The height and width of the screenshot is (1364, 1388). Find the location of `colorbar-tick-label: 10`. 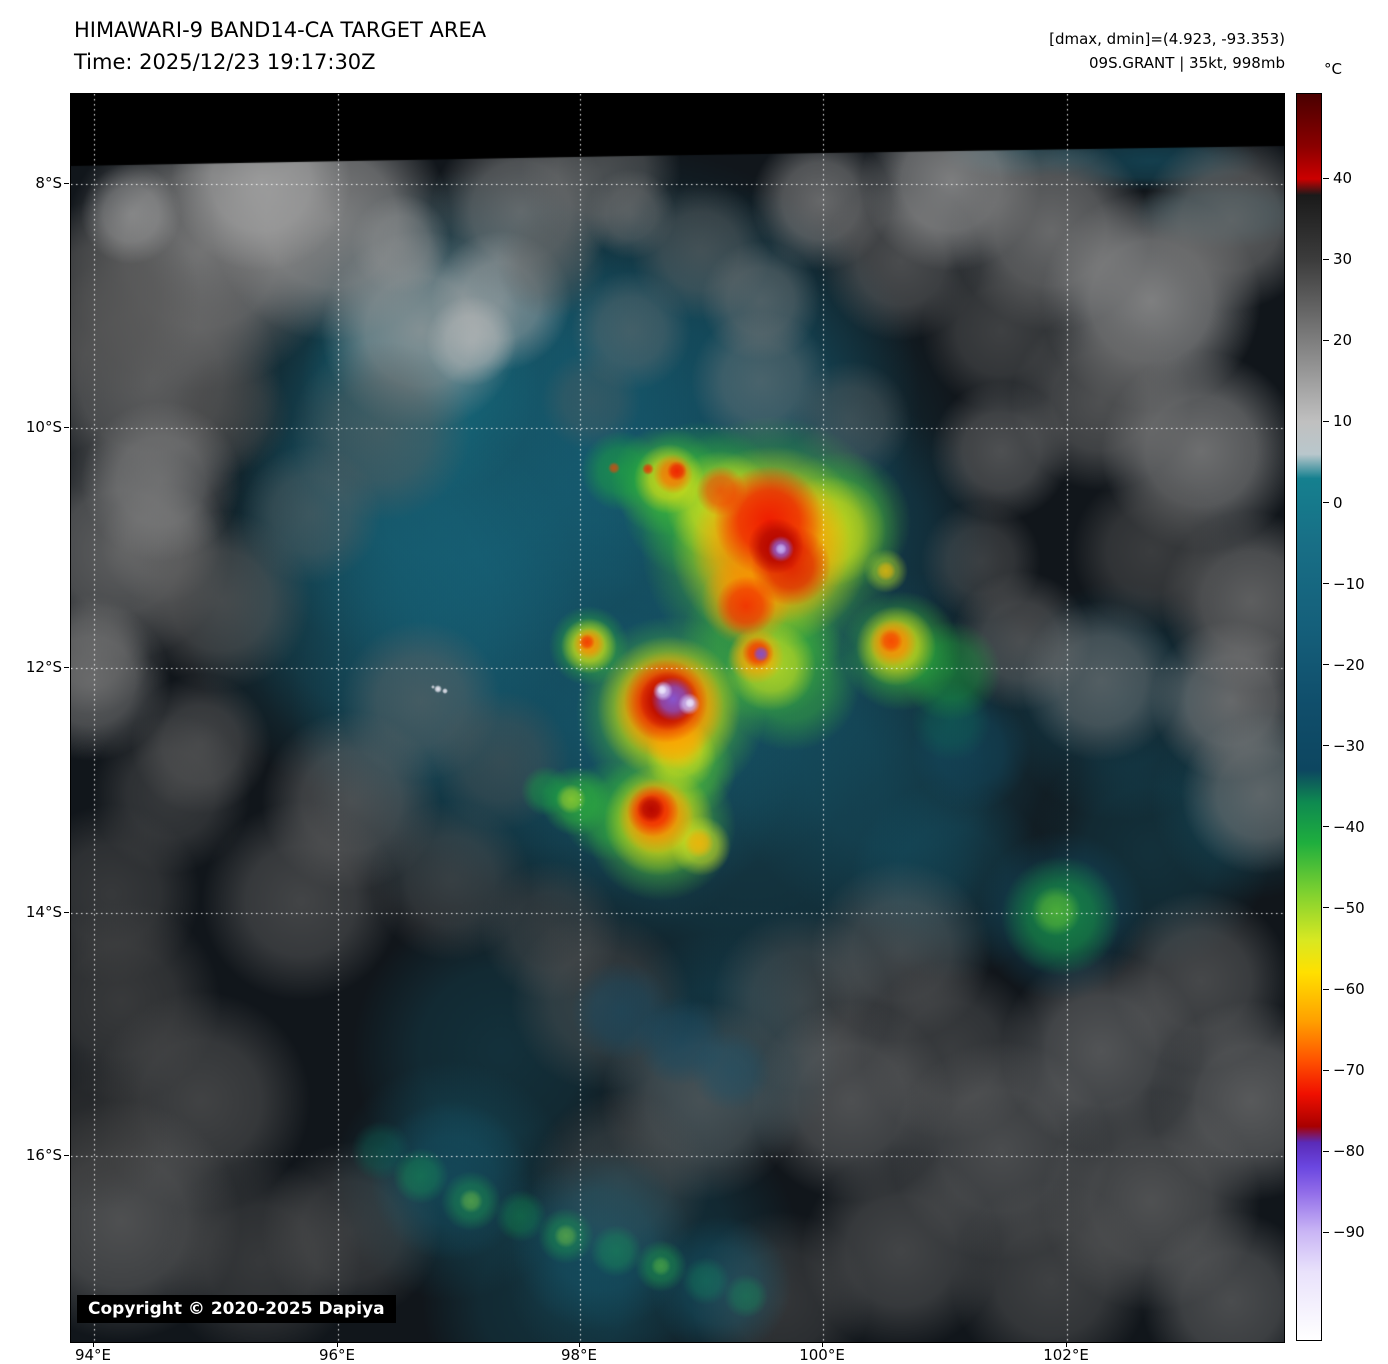

colorbar-tick-label: 10 is located at coordinates (1343, 421).